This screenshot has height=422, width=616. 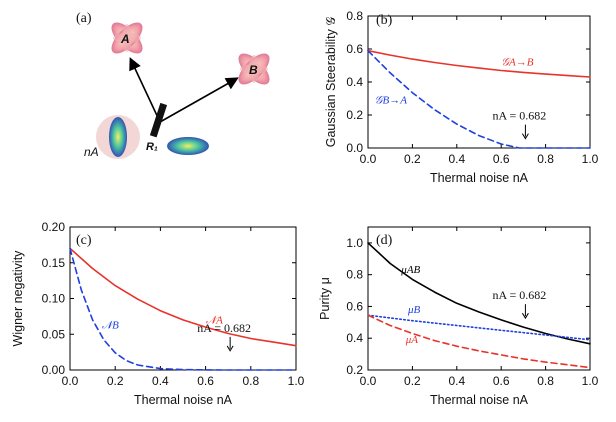 What do you see at coordinates (111, 326) in the screenshot?
I see `series-label-1: 𝒩B` at bounding box center [111, 326].